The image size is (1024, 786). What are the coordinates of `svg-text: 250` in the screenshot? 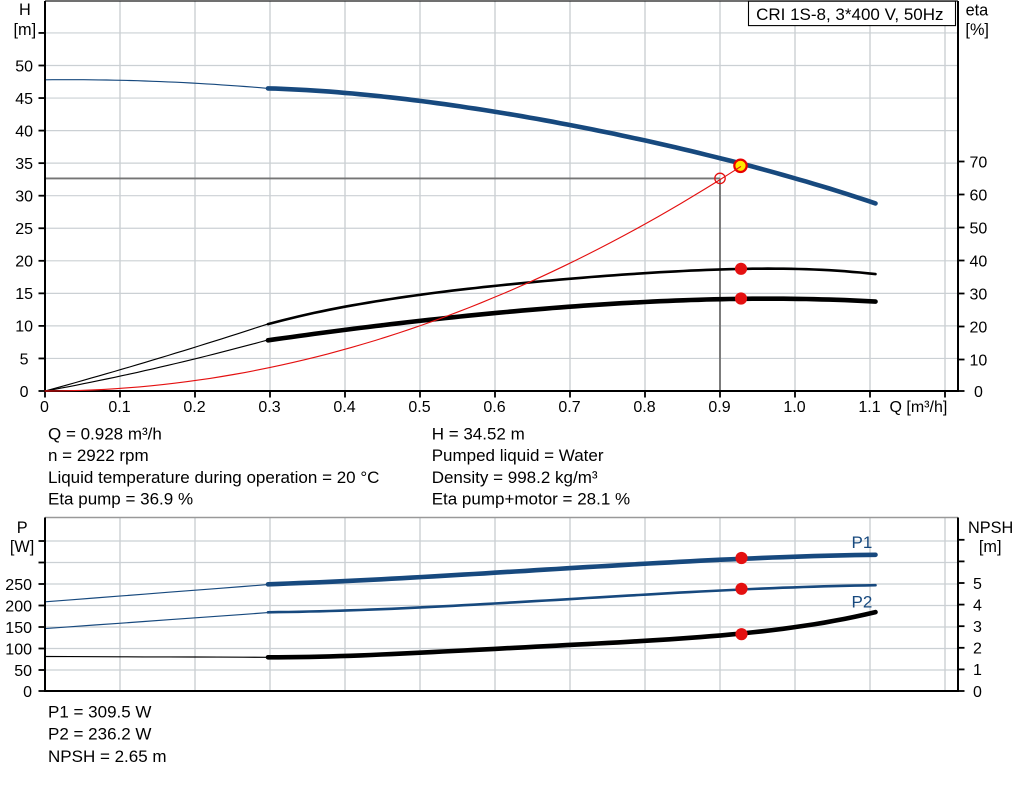 It's located at (18, 585).